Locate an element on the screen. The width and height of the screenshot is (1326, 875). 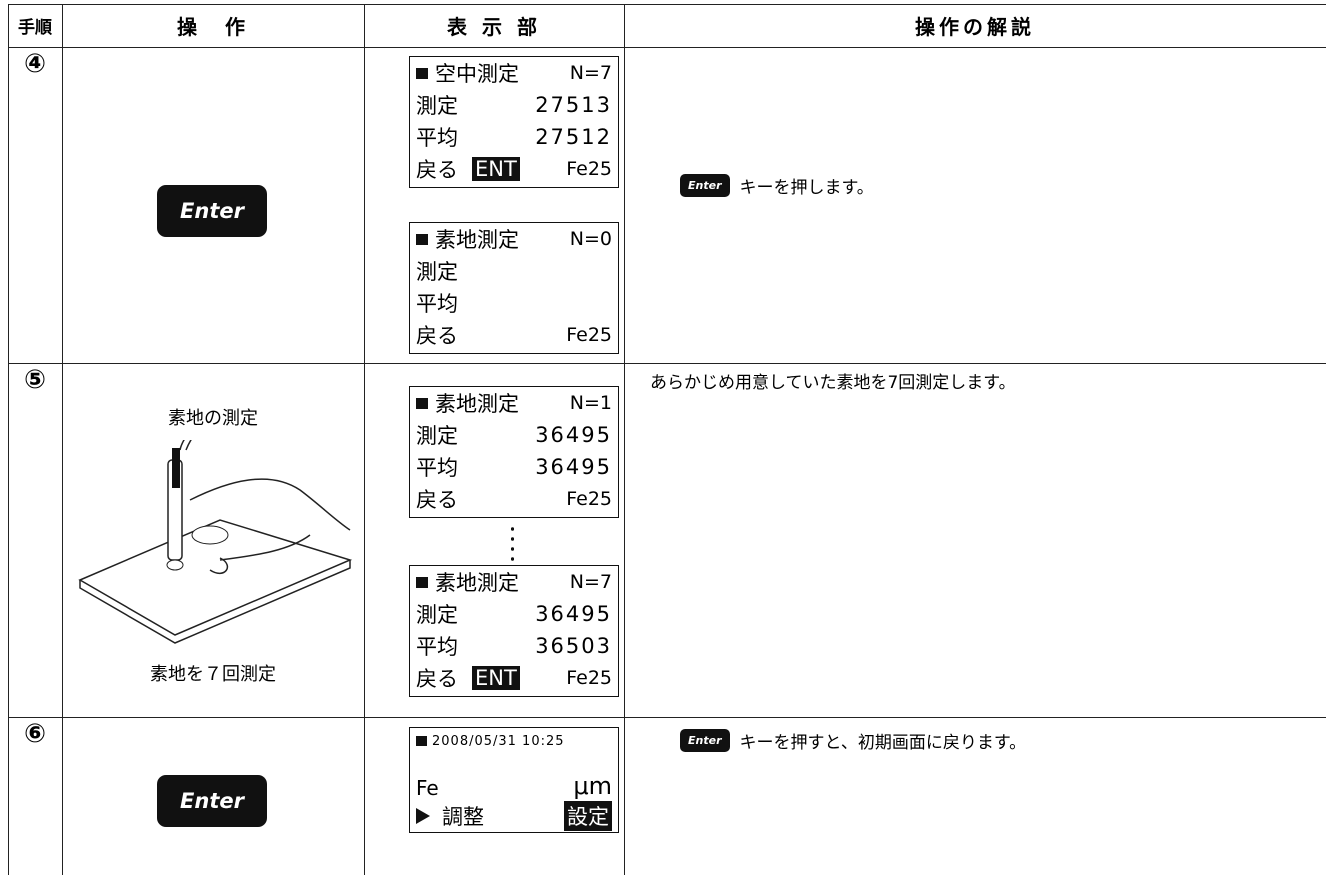
step-text: ⑤ is located at coordinates (34, 380).